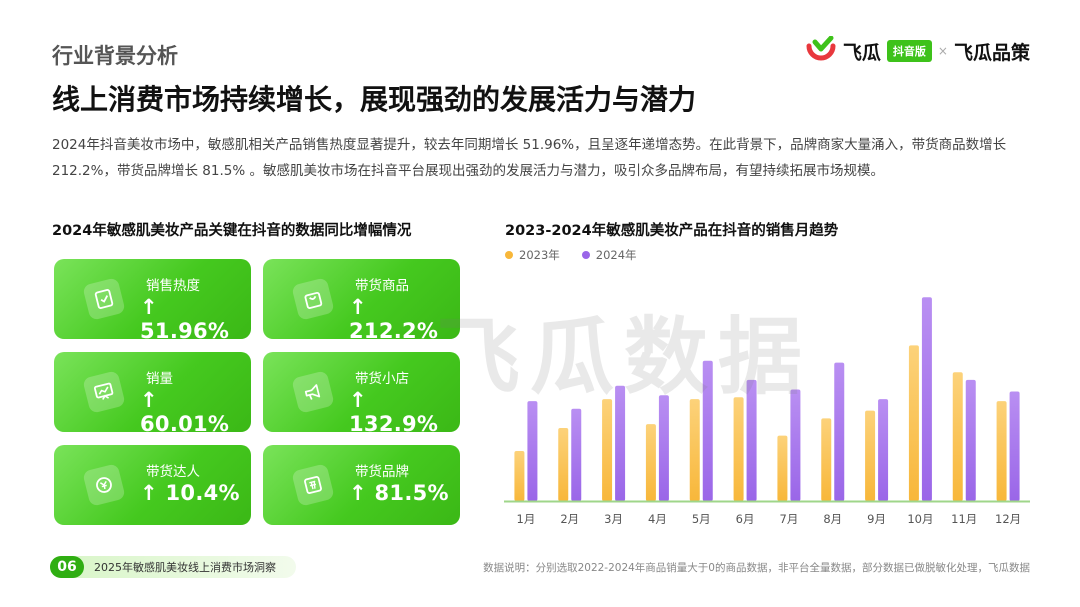 This screenshot has width=1080, height=607. What do you see at coordinates (104, 392) in the screenshot?
I see `trend-chart-icon` at bounding box center [104, 392].